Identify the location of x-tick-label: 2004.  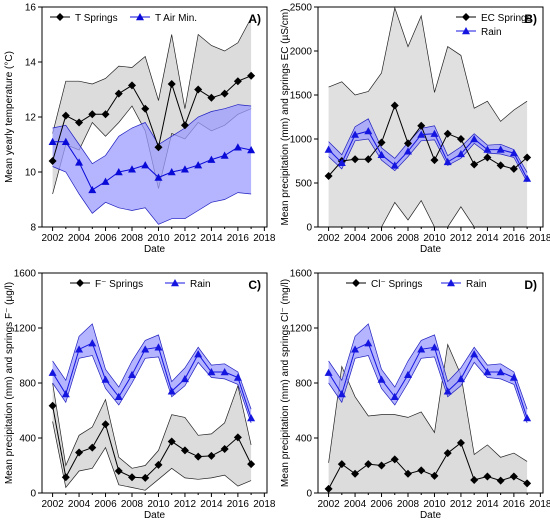
(355, 238).